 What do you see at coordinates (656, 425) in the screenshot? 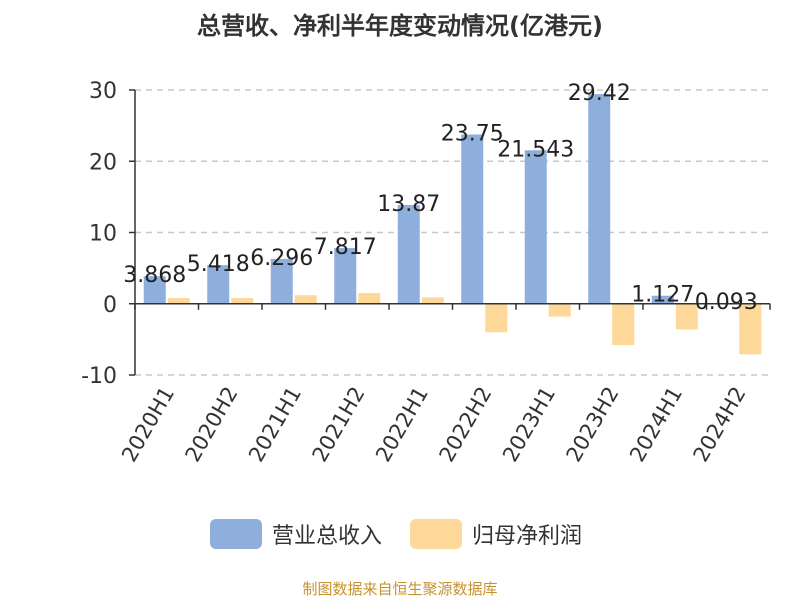
I see `x-tick-label: 2024H1` at bounding box center [656, 425].